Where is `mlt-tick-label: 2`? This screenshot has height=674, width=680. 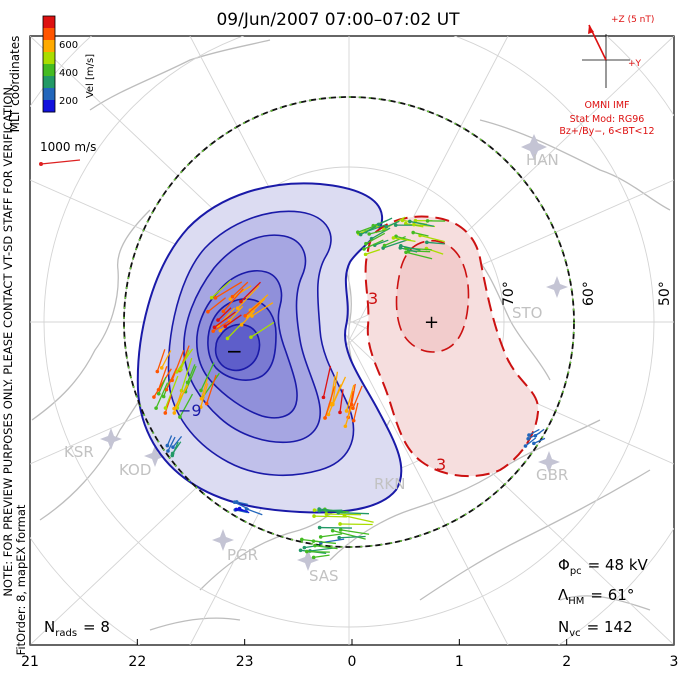
mlt-tick-label: 2 is located at coordinates (566, 662).